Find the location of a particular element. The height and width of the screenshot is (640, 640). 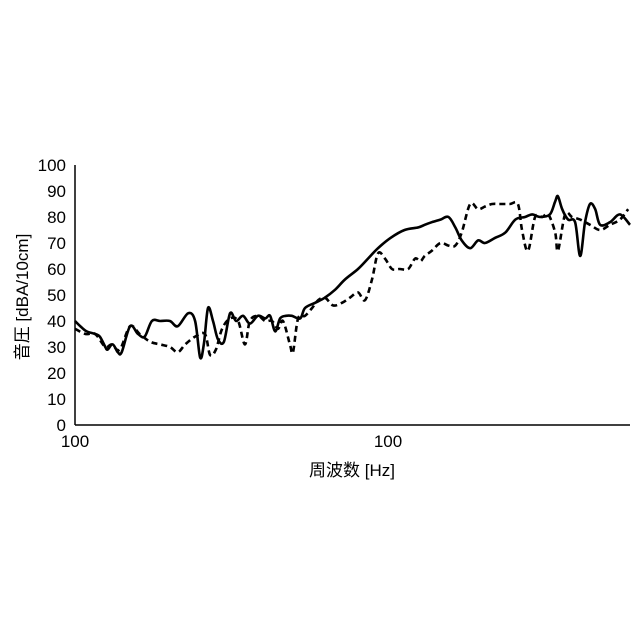

y-axis-title: 音圧 [dBA/10cm] is located at coordinates (22, 297).